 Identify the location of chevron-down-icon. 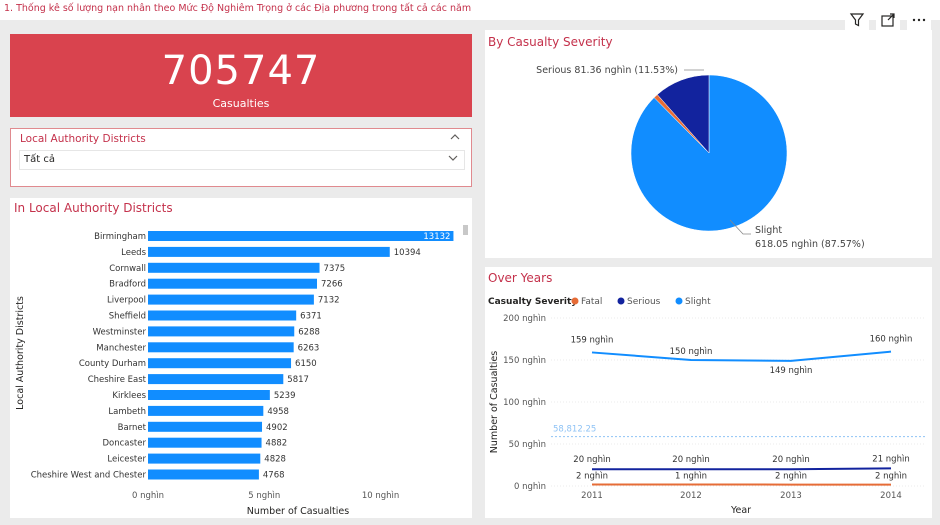
(453, 159).